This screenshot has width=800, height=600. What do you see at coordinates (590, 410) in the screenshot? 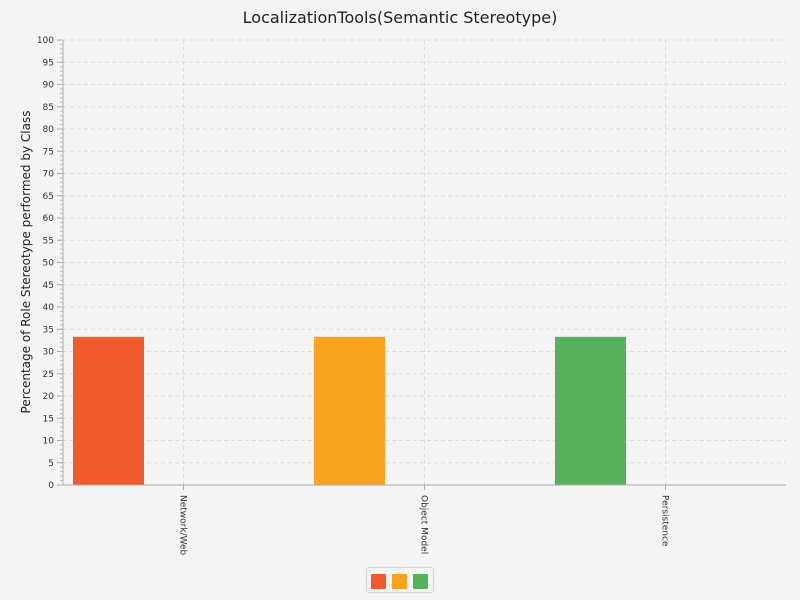
I see `bar-persistence` at bounding box center [590, 410].